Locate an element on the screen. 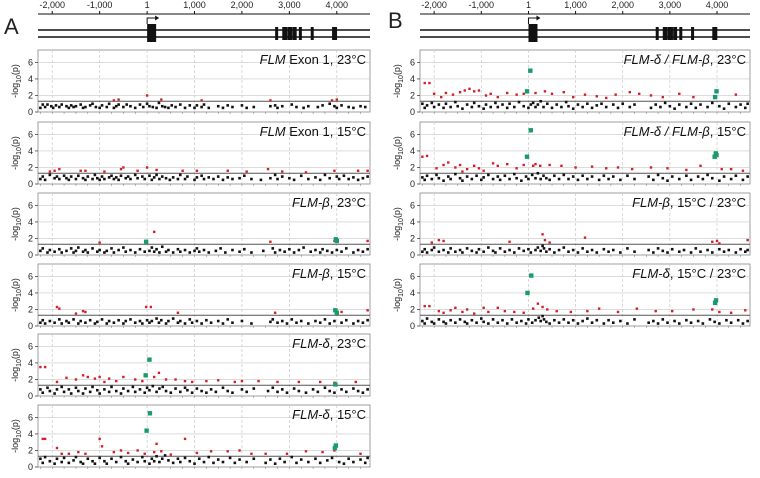 This screenshot has width=760, height=478. exon is located at coordinates (300, 33).